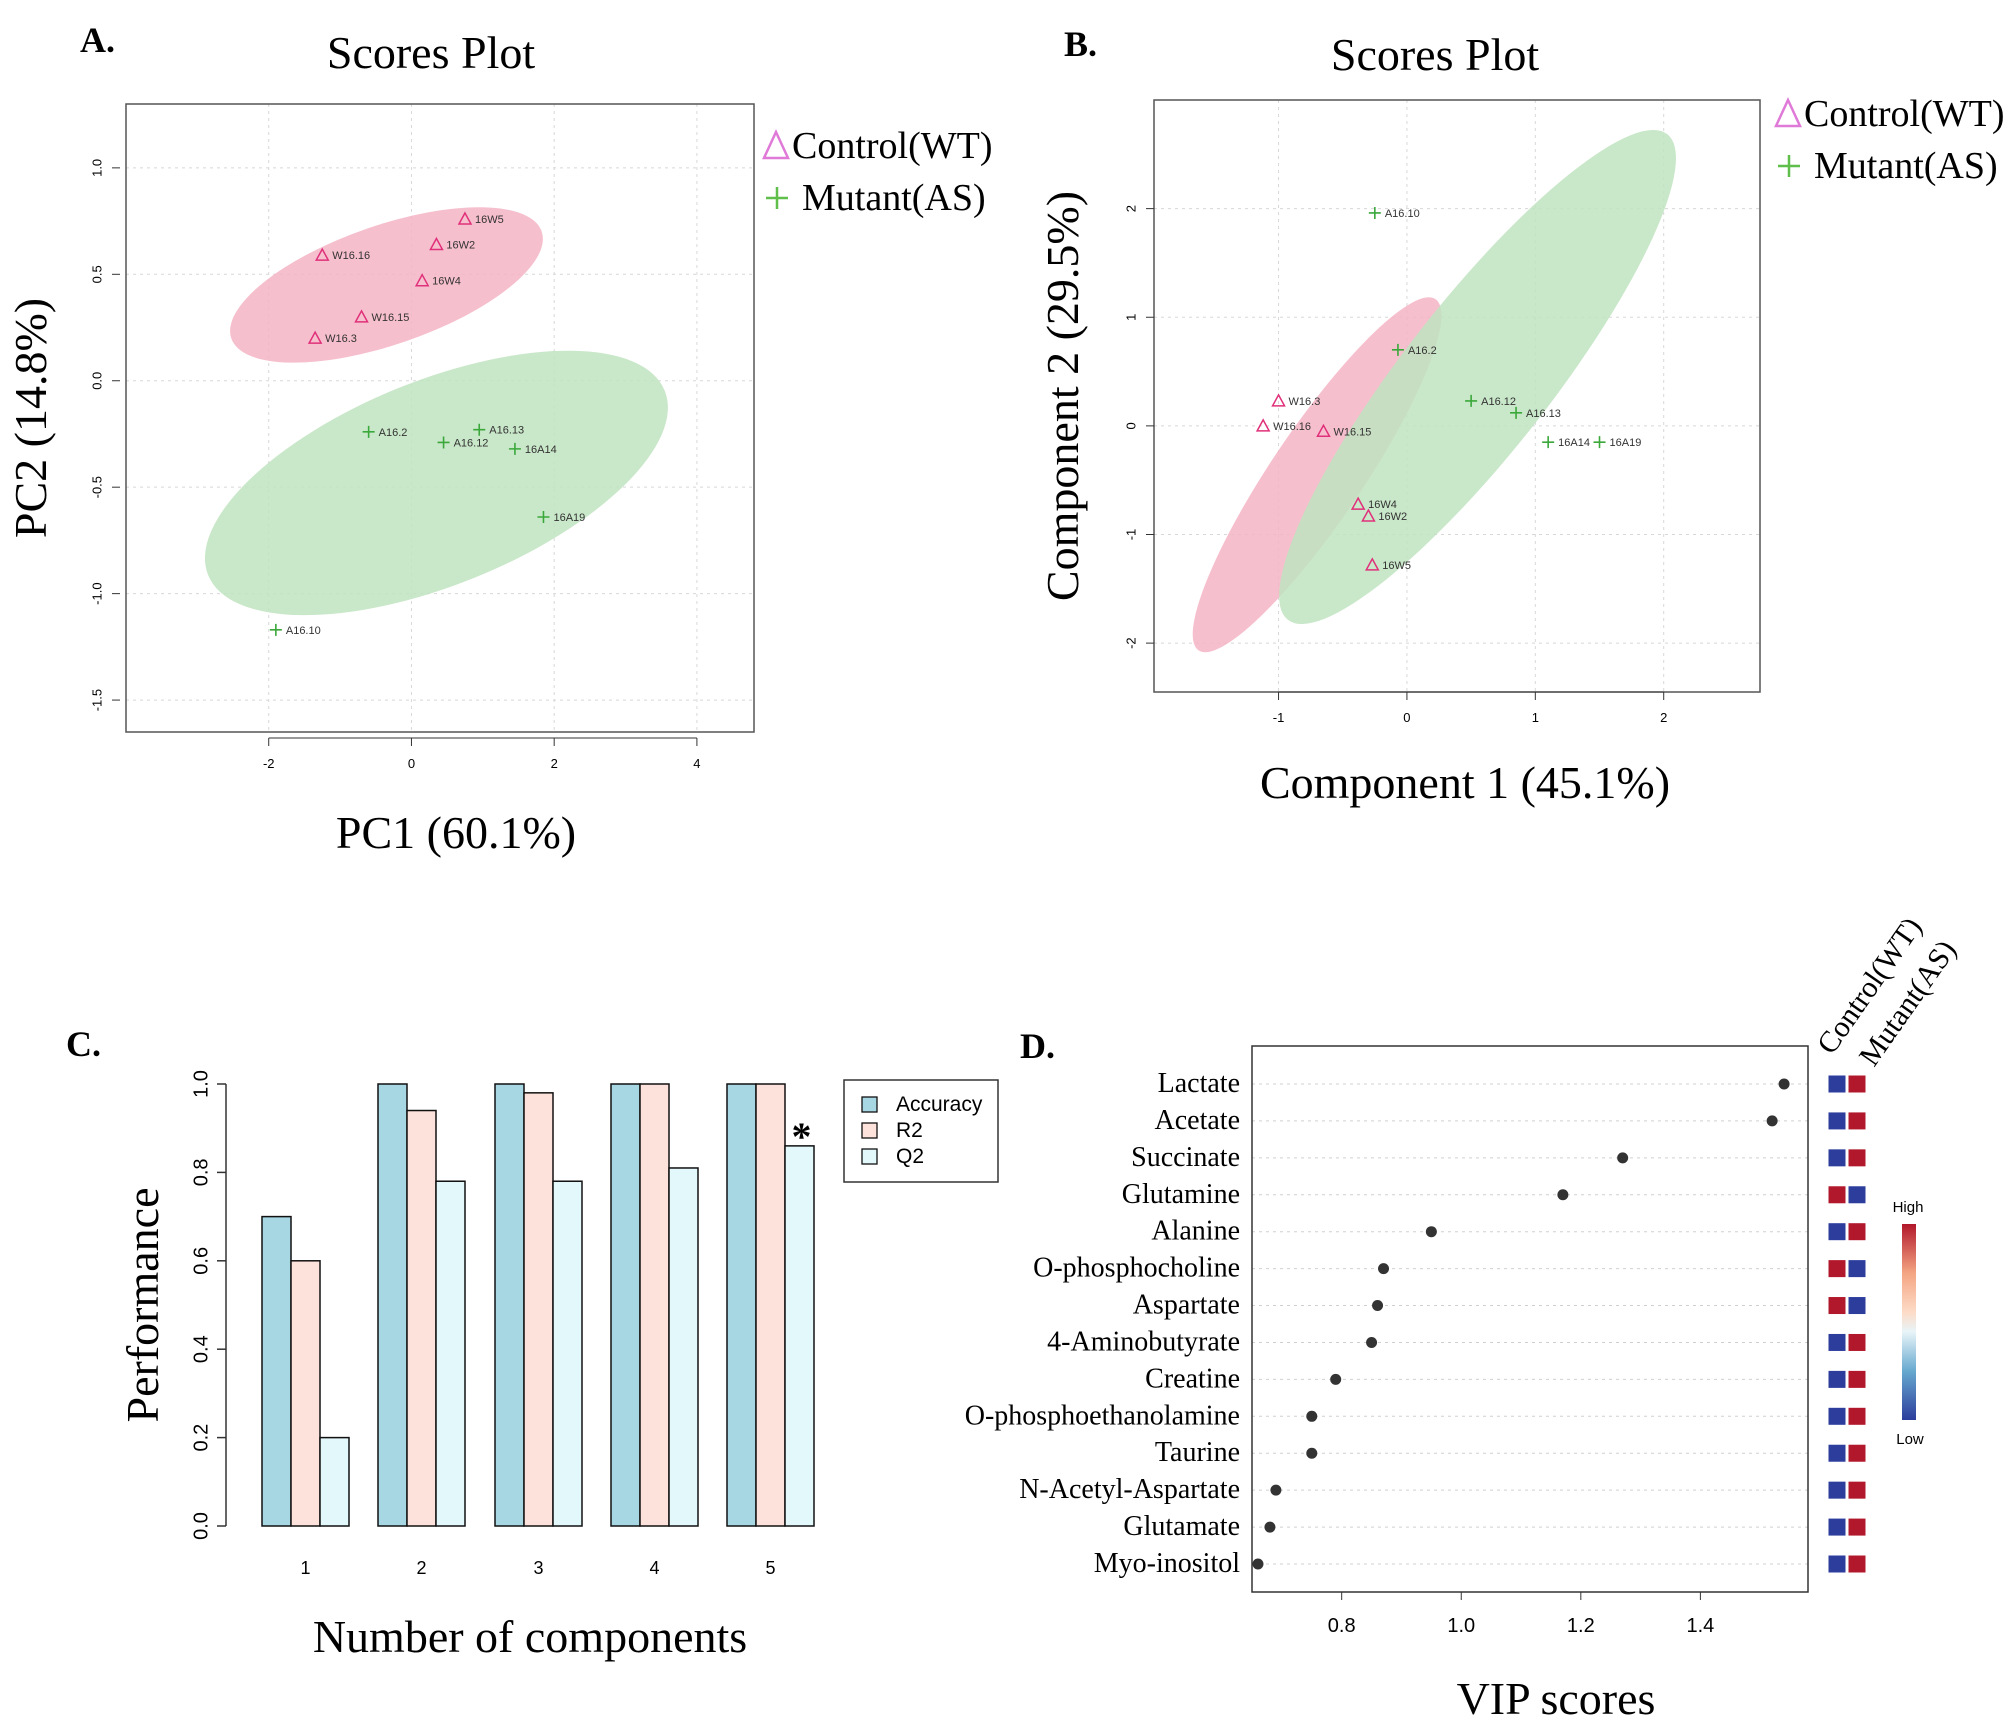  What do you see at coordinates (1130, 208) in the screenshot?
I see `y-tick-label: 2` at bounding box center [1130, 208].